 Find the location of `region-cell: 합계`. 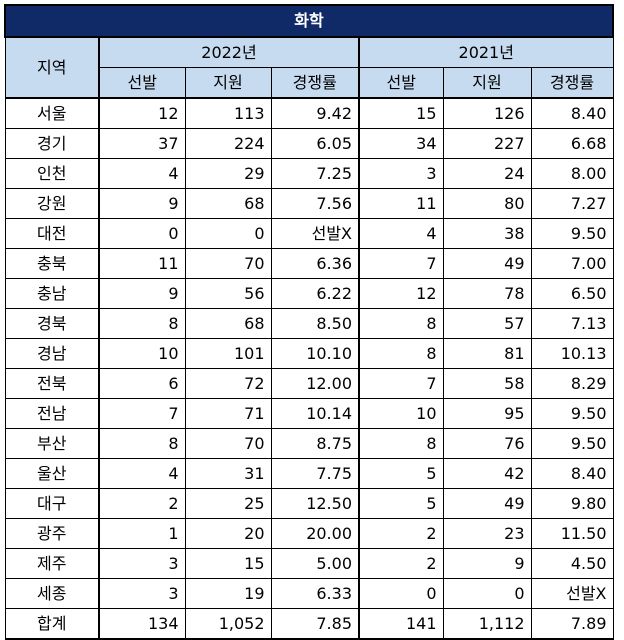

region-cell: 합계 is located at coordinates (52, 624).